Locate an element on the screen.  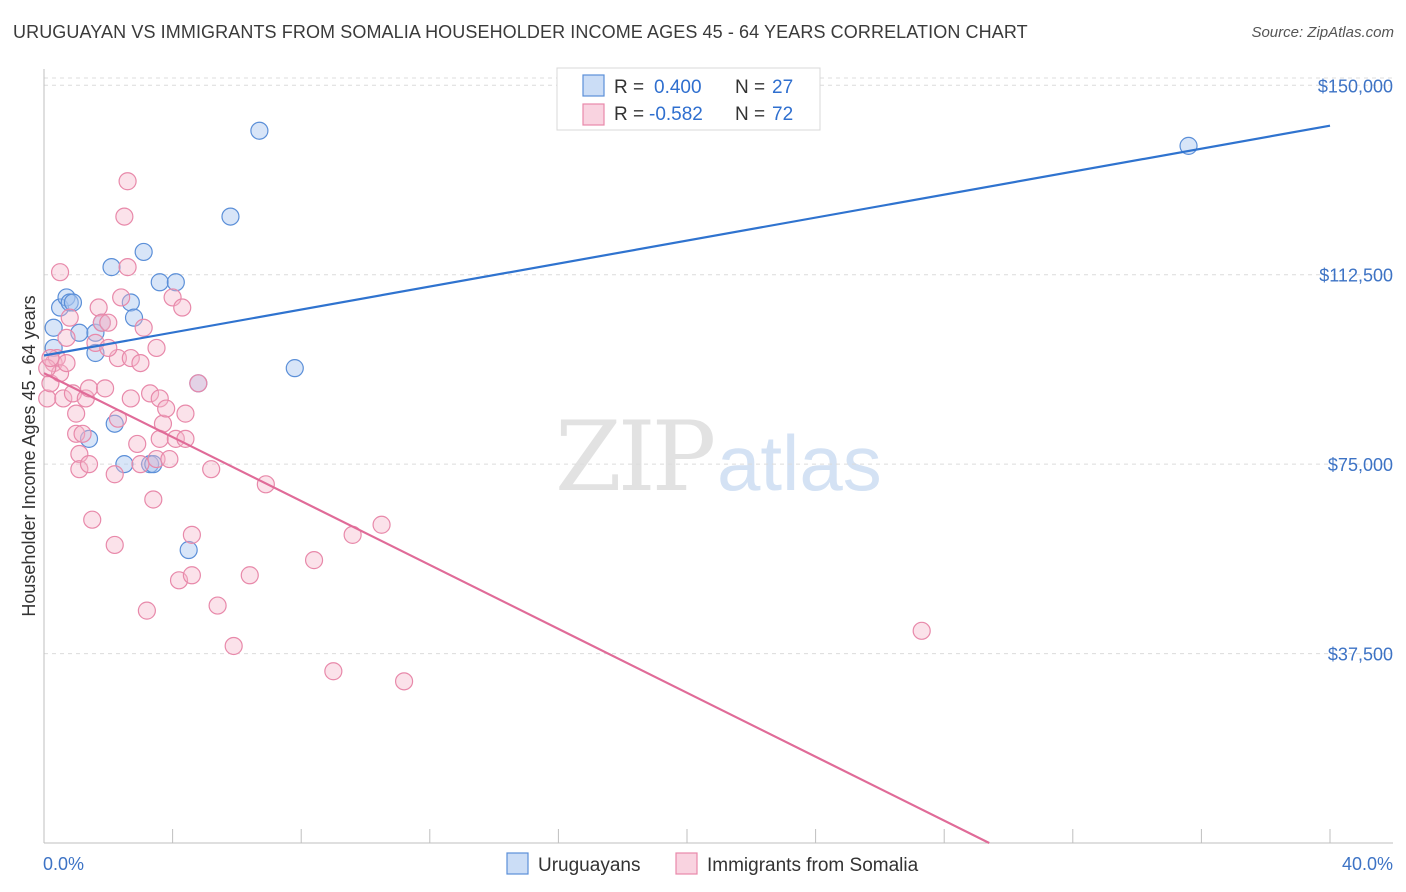
series-swatch-somalia is located at coordinates (686, 863).